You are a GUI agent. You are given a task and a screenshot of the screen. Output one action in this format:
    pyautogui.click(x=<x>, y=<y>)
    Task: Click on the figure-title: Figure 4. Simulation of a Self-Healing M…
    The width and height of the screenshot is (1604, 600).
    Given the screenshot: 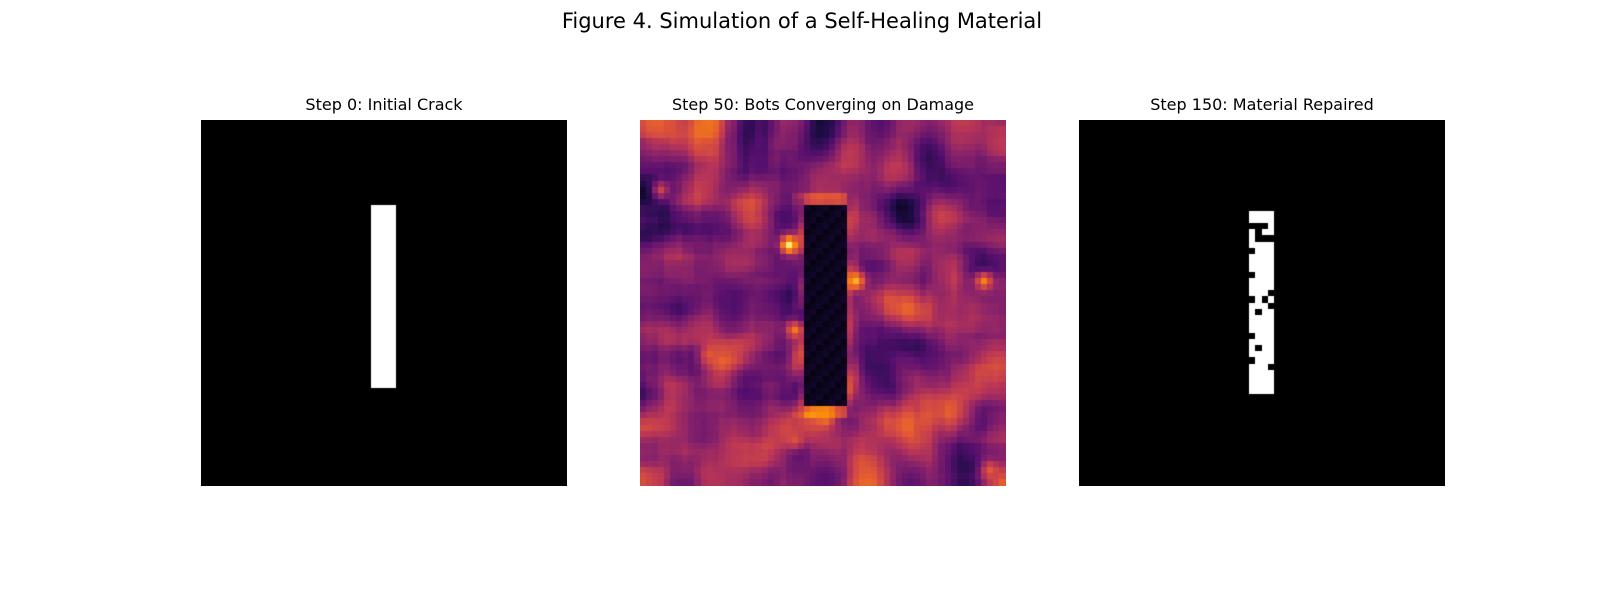 What is the action you would take?
    pyautogui.click(x=802, y=21)
    